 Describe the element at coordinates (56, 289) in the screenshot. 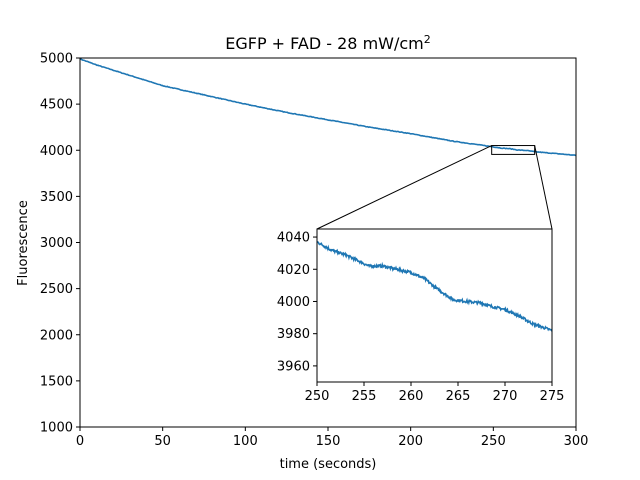

I see `main-y-tick-label: 2500` at that location.